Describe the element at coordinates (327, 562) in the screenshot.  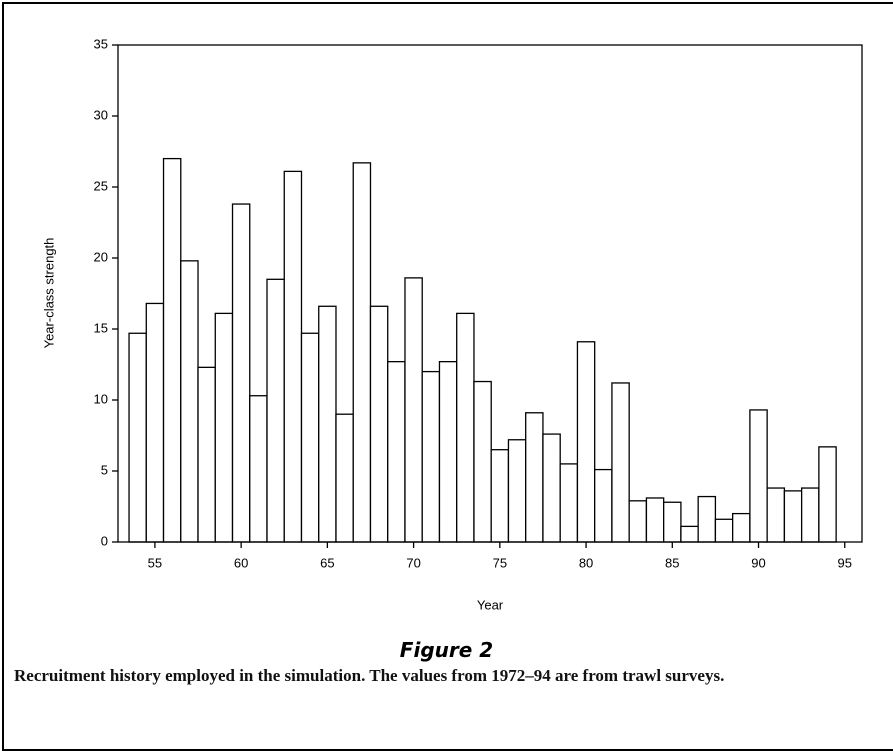
I see `x-tick-label: 65` at that location.